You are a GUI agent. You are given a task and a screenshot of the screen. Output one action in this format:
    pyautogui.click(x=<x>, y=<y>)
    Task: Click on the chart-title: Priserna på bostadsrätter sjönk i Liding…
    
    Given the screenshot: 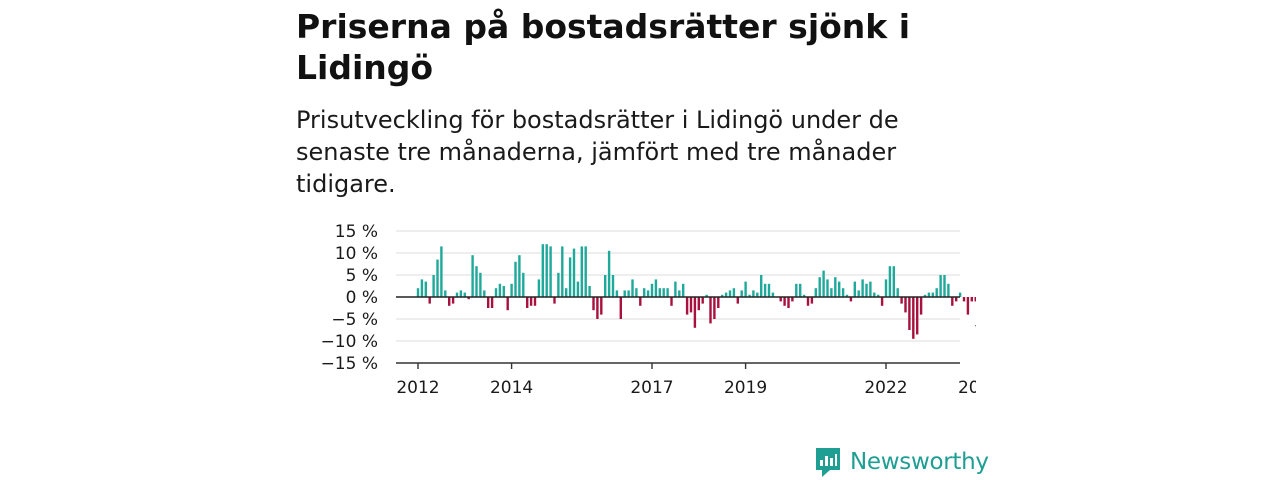 What is the action you would take?
    pyautogui.click(x=603, y=47)
    